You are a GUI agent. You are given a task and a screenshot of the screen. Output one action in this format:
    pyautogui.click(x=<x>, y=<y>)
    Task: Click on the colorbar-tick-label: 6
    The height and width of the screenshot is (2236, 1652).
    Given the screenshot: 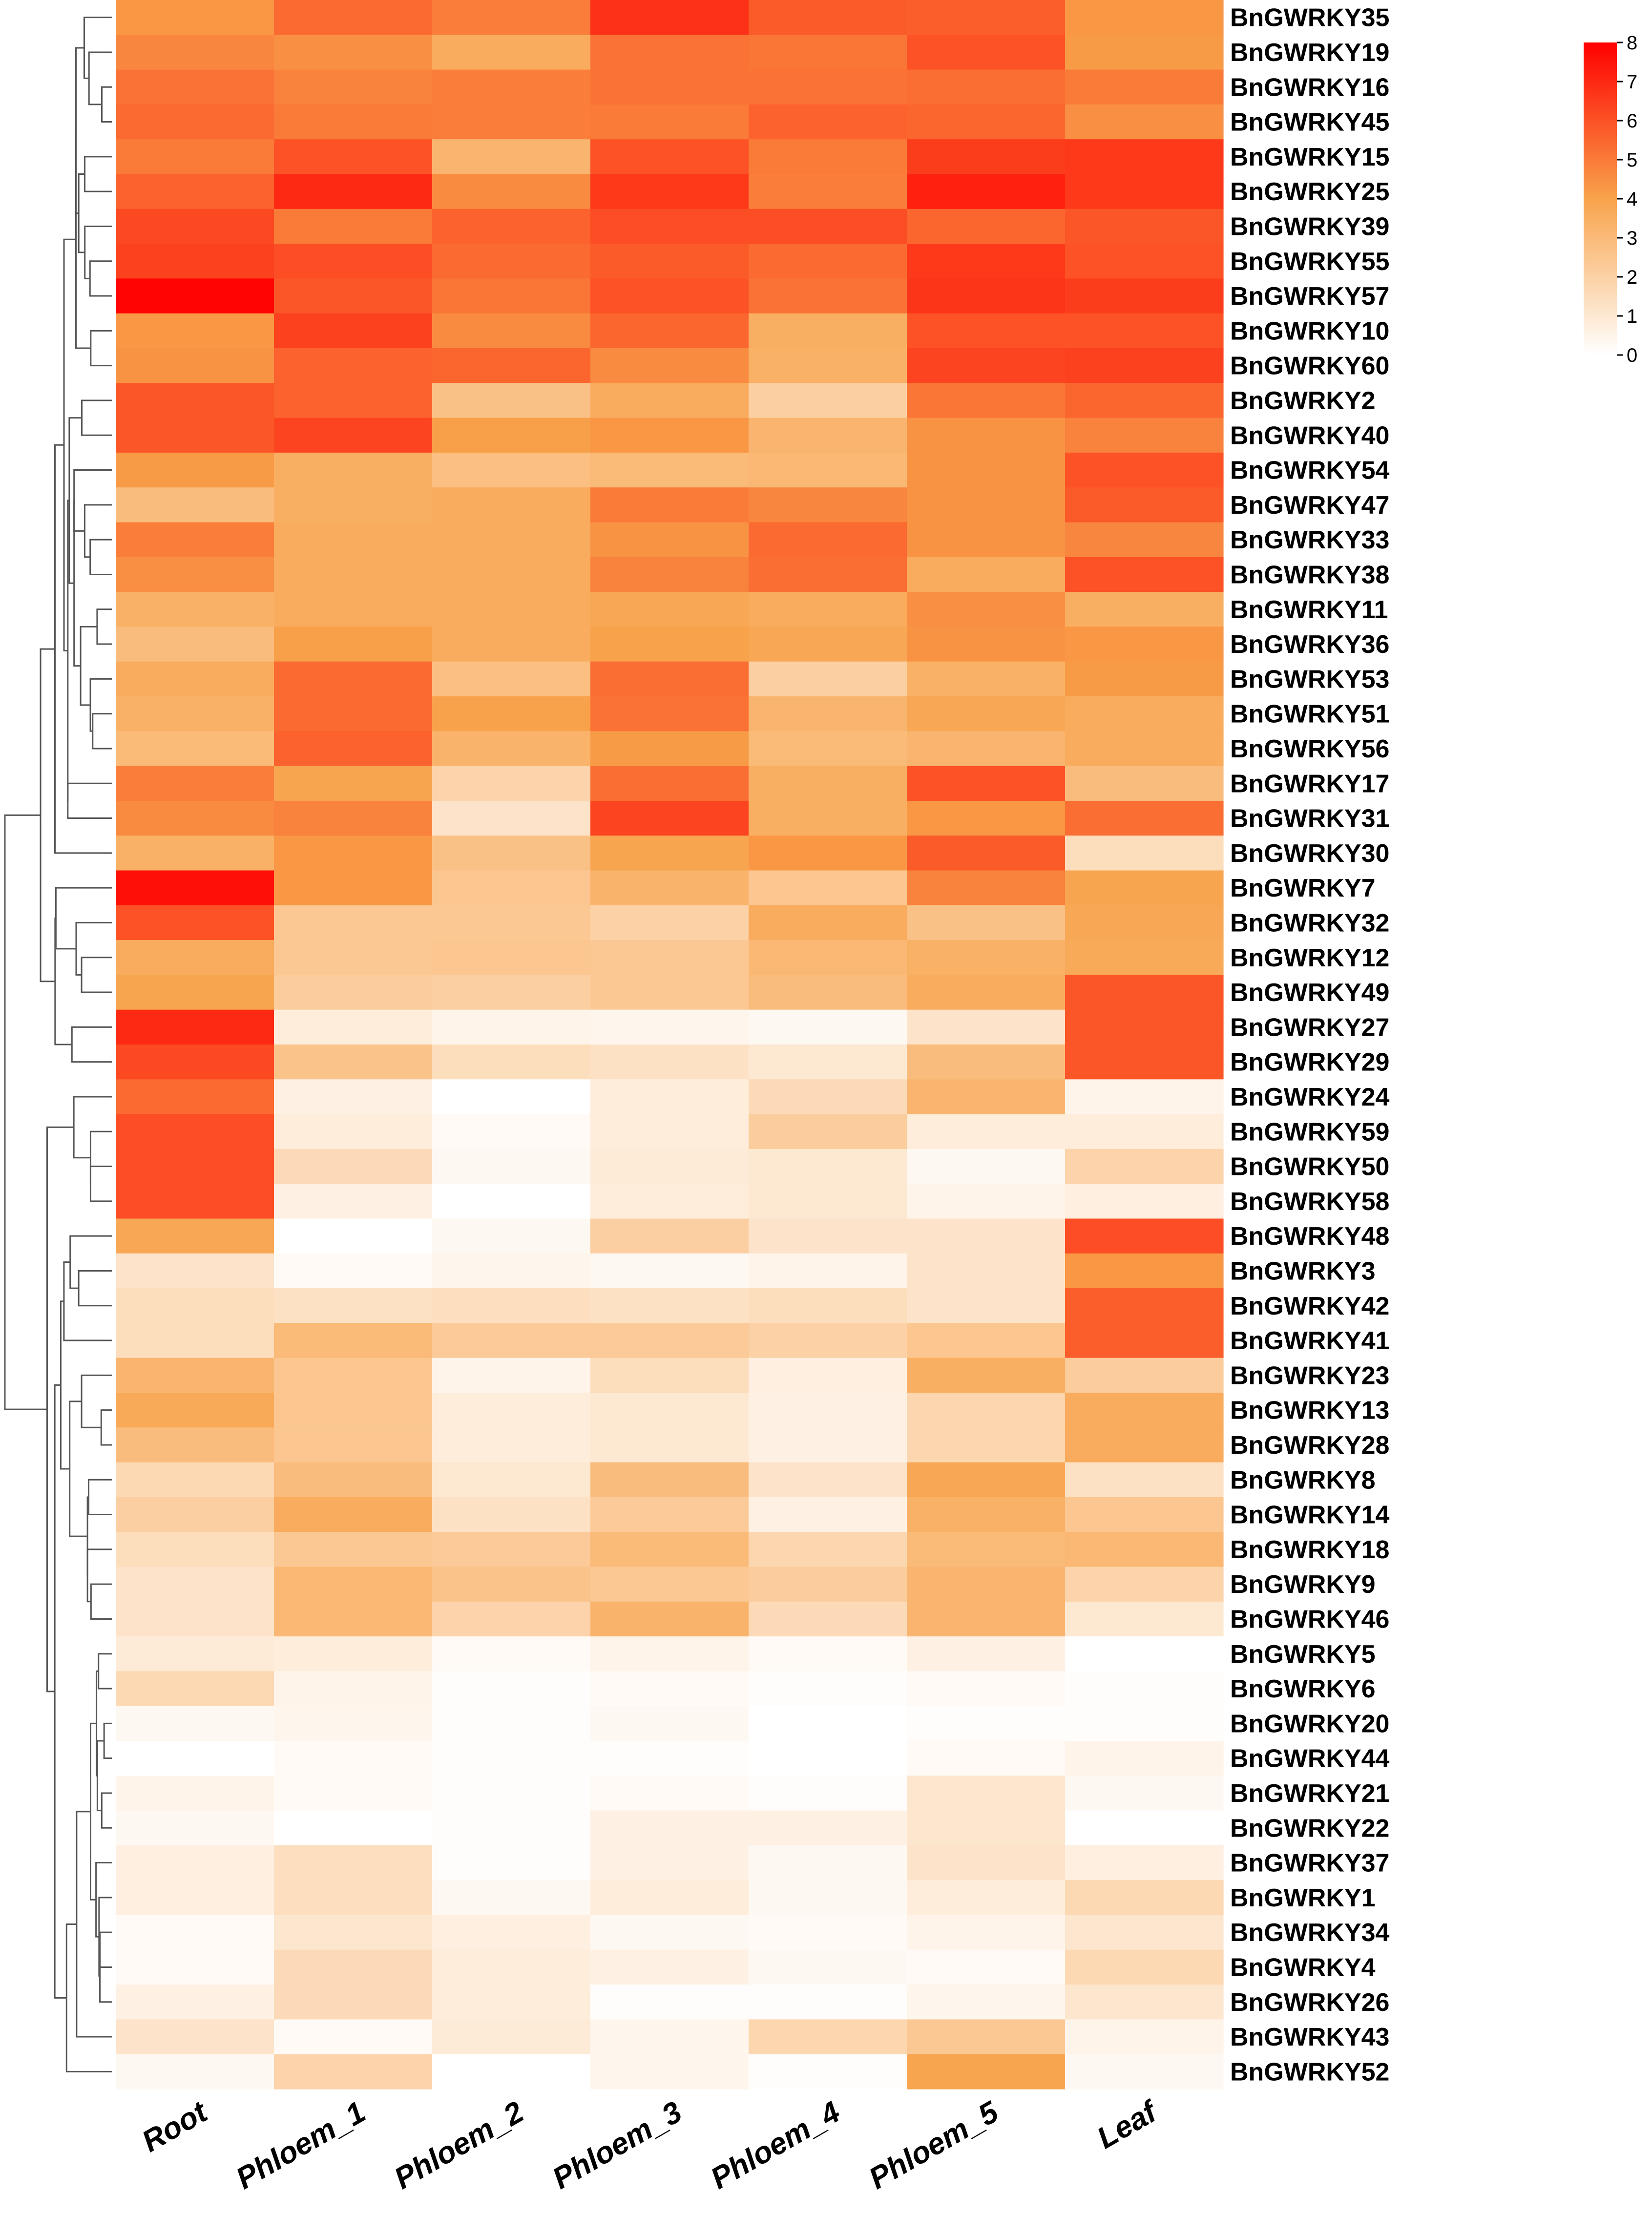 What is the action you would take?
    pyautogui.click(x=1632, y=121)
    